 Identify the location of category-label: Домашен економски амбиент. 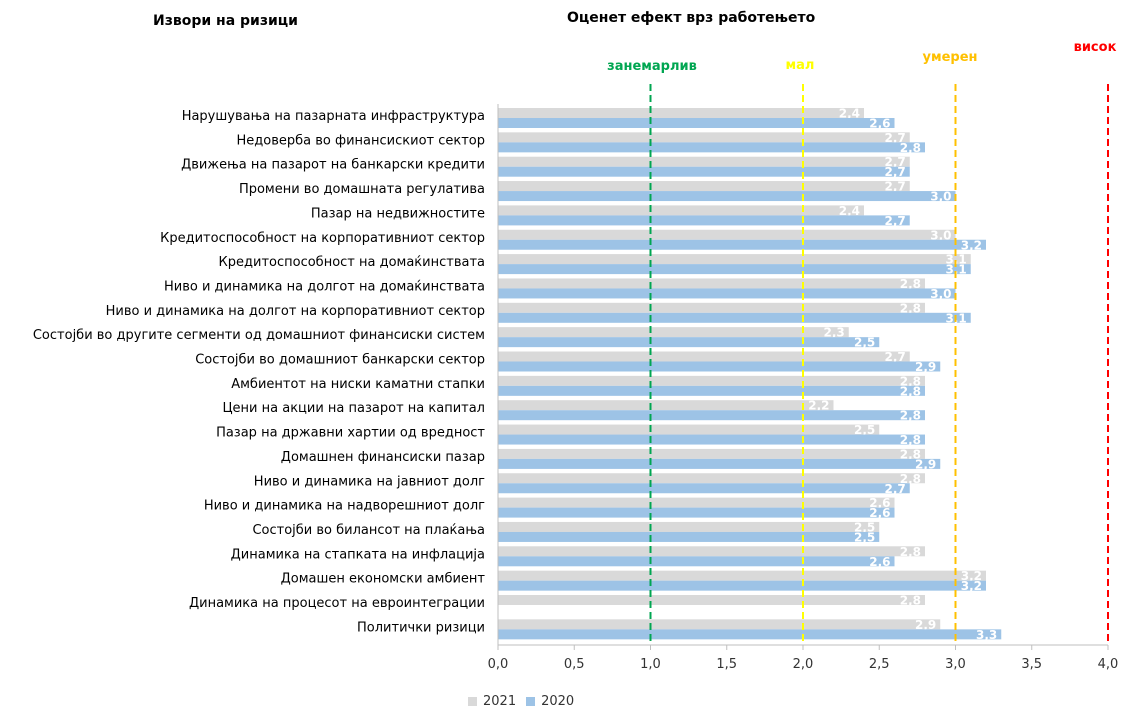
(383, 579).